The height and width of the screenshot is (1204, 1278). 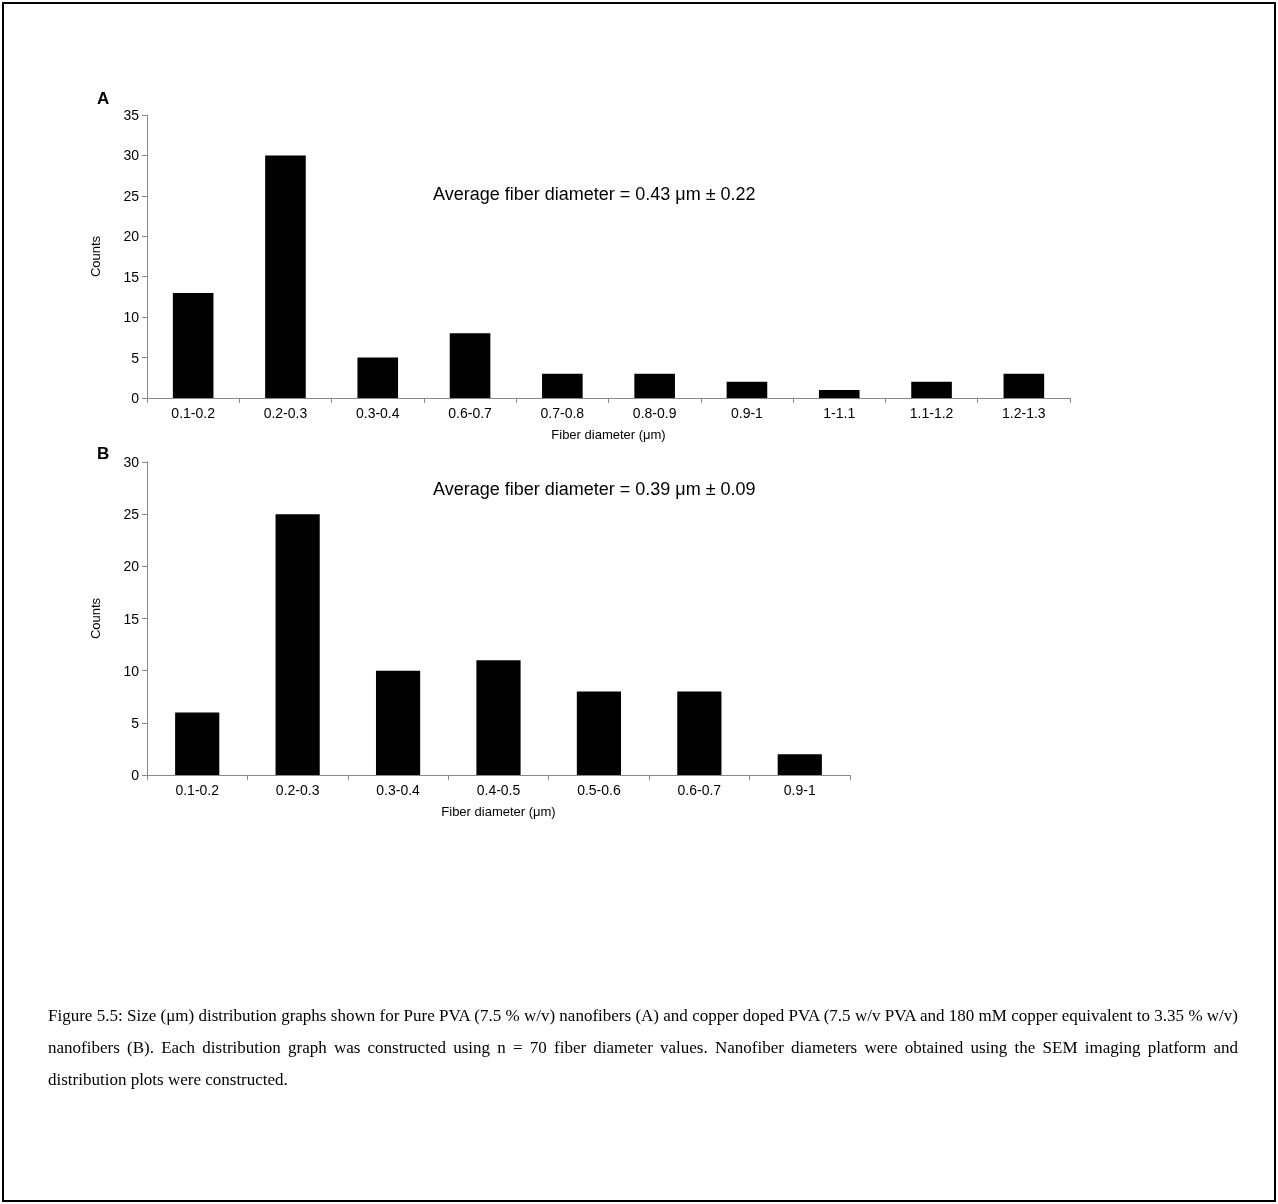 What do you see at coordinates (643, 1048) in the screenshot?
I see `caption: Figure 5.5: Size (μm) distribution graphs shown for Pure PVA (7.5 % w/v) nanofibers (A) and copper doped PVA (7.5 w/v PVA and 180 mM copper equivalent to 3.35 % w/v) nanofibers (B). Each distribution graph was constructed using n = 70 fiber diameter values. Nanofiber diameters were obtained using the SEM imaging platform and distribution plots were constructed.` at bounding box center [643, 1048].